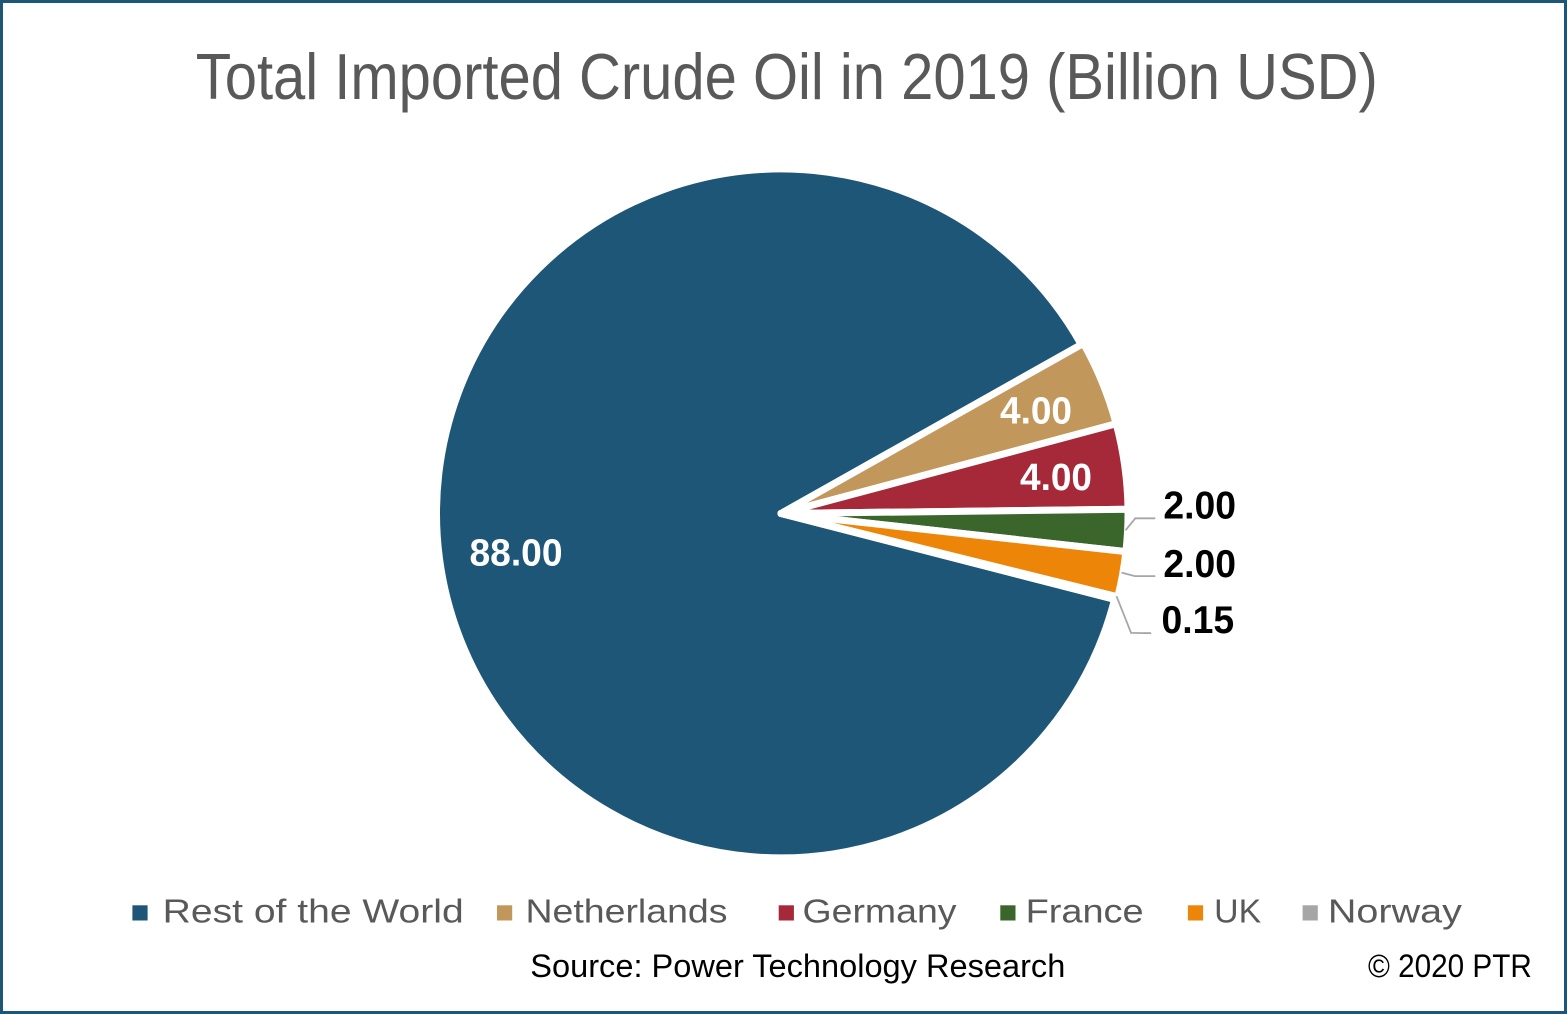 This screenshot has width=1567, height=1014. Describe the element at coordinates (1198, 620) in the screenshot. I see `svg-text: 0.15` at that location.